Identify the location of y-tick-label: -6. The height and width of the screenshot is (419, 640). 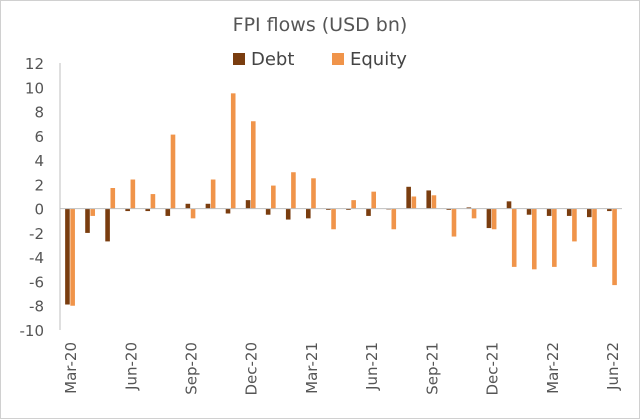
(36, 282).